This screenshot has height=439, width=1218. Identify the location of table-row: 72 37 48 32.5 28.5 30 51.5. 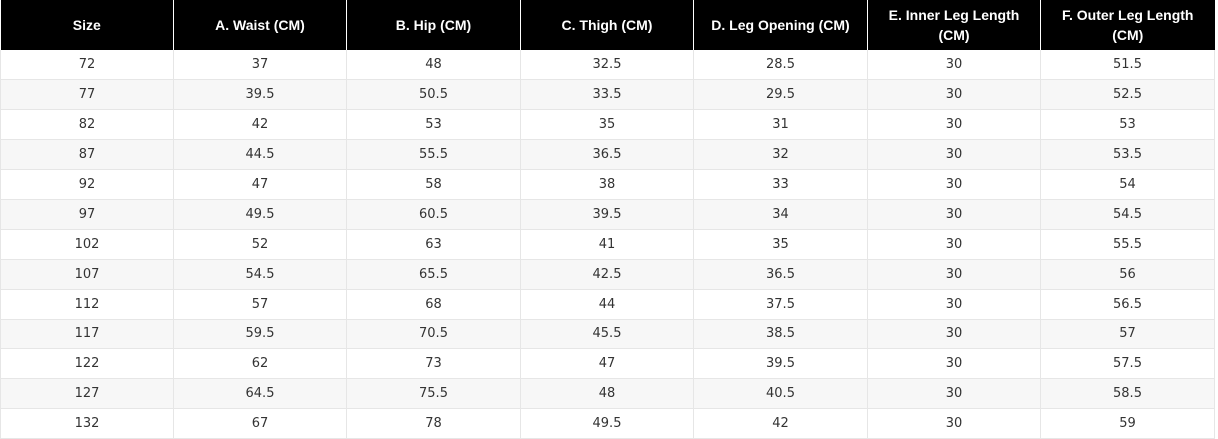
(607, 65).